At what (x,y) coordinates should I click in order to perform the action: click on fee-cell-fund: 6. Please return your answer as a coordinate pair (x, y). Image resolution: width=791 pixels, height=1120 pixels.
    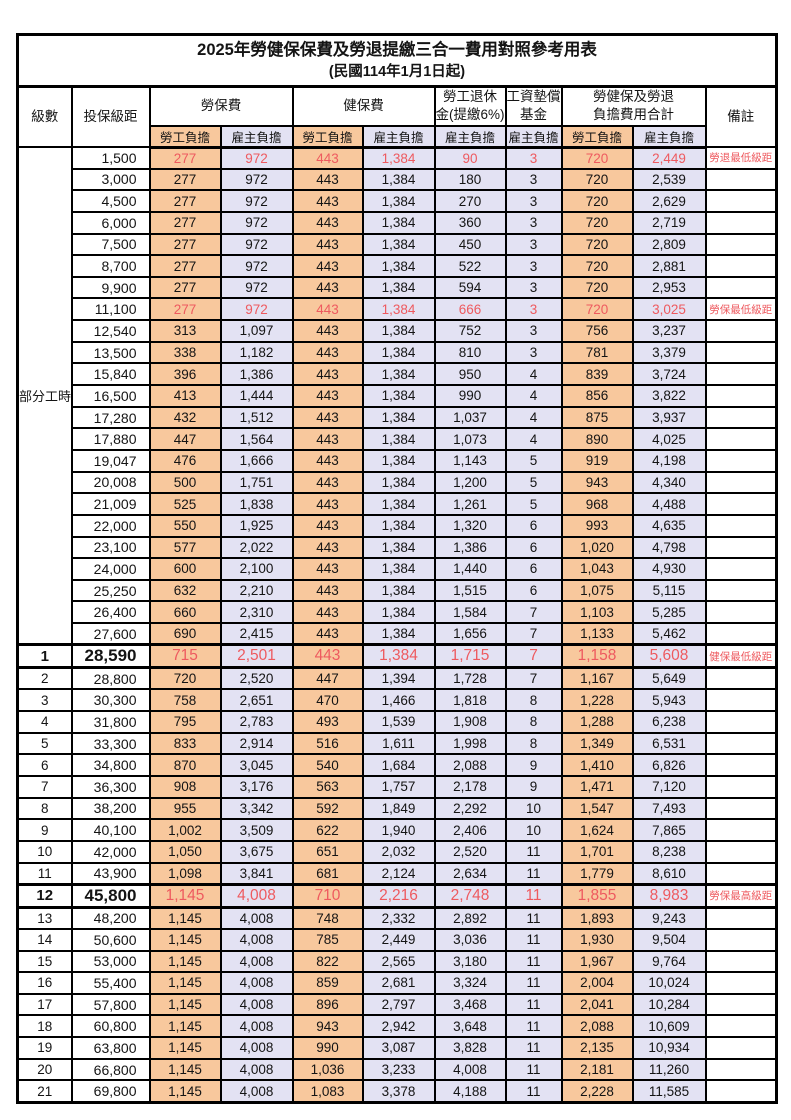
    Looking at the image, I should click on (533, 590).